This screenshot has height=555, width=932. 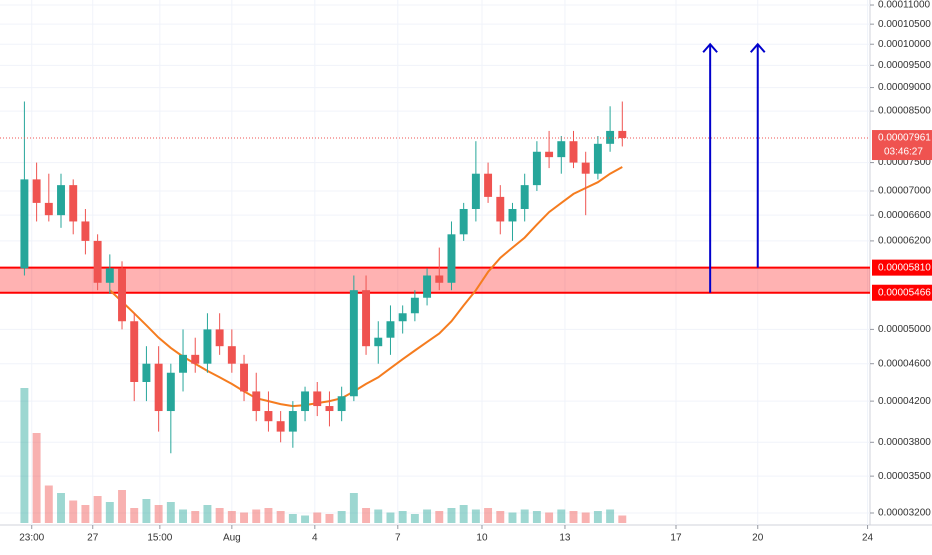 I want to click on countdown-label: 03:46:27, so click(x=903, y=152).